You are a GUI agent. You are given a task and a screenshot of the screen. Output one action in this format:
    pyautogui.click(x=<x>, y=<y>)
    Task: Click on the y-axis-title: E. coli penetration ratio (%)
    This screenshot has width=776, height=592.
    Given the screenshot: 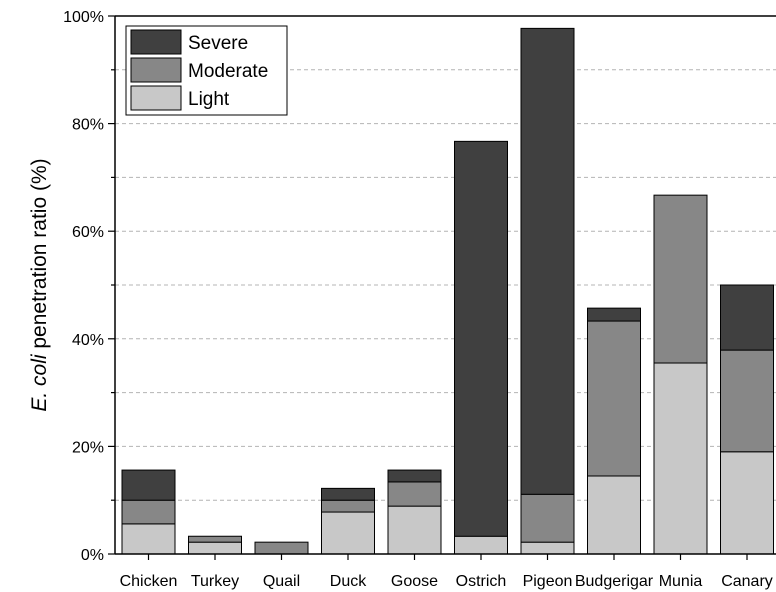 What is the action you would take?
    pyautogui.click(x=39, y=284)
    